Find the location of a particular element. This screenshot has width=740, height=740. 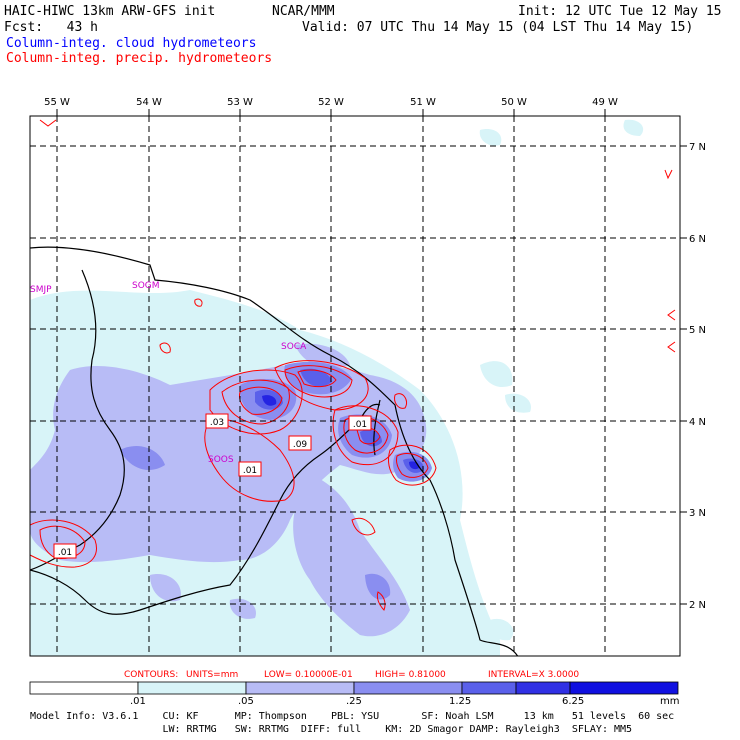

station-label: SOGM is located at coordinates (146, 286).